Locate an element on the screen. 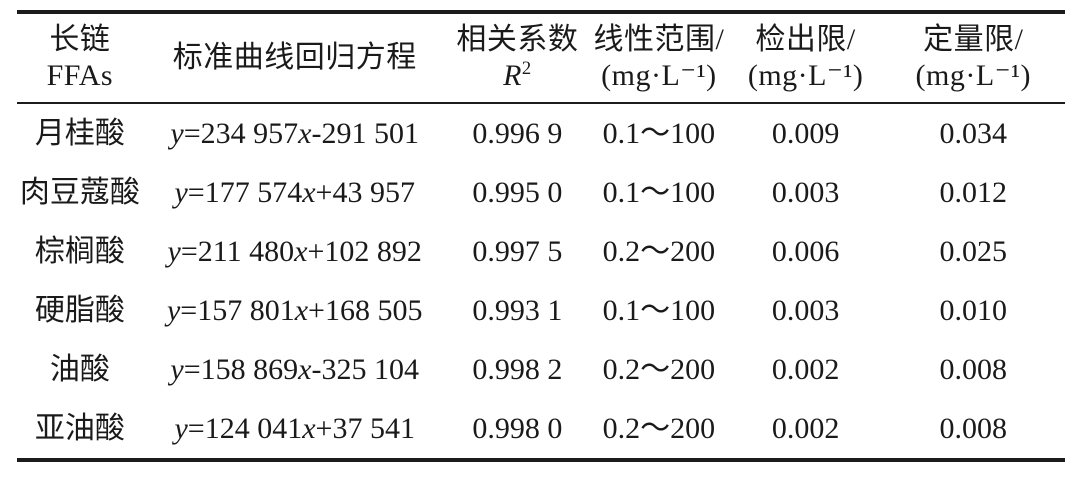 This screenshot has width=1083, height=492. cell-equation: y=124 041x+37 541 is located at coordinates (294, 428).